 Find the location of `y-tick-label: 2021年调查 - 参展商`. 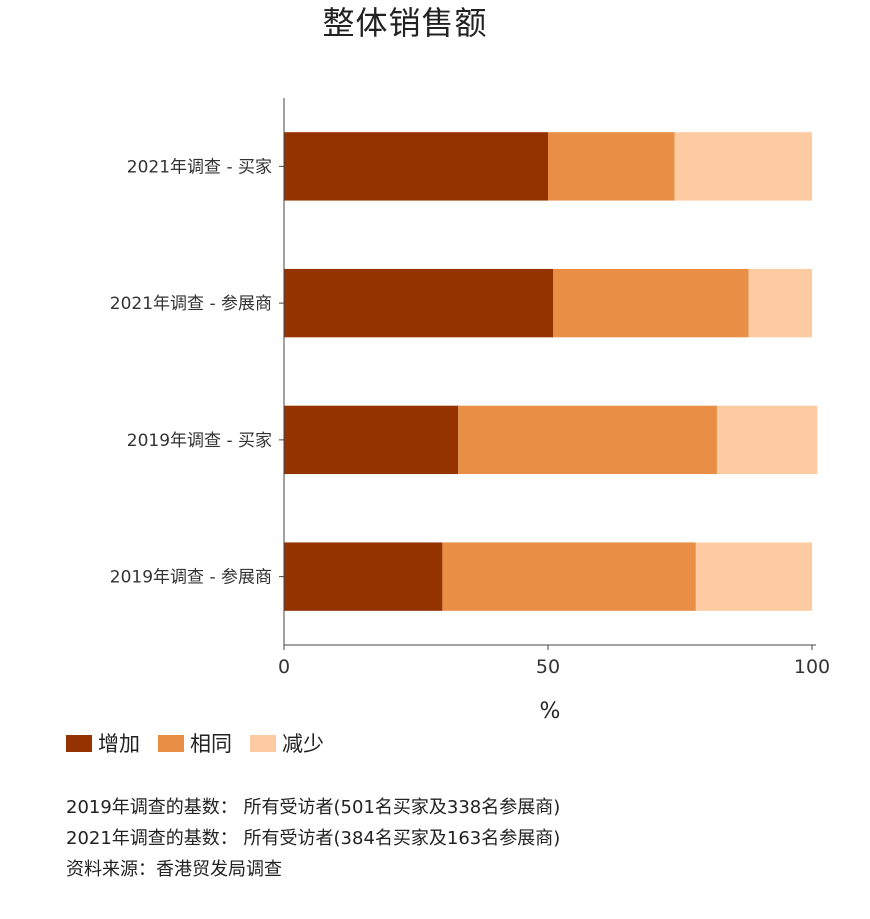

y-tick-label: 2021年调查 - 参展商 is located at coordinates (191, 304).